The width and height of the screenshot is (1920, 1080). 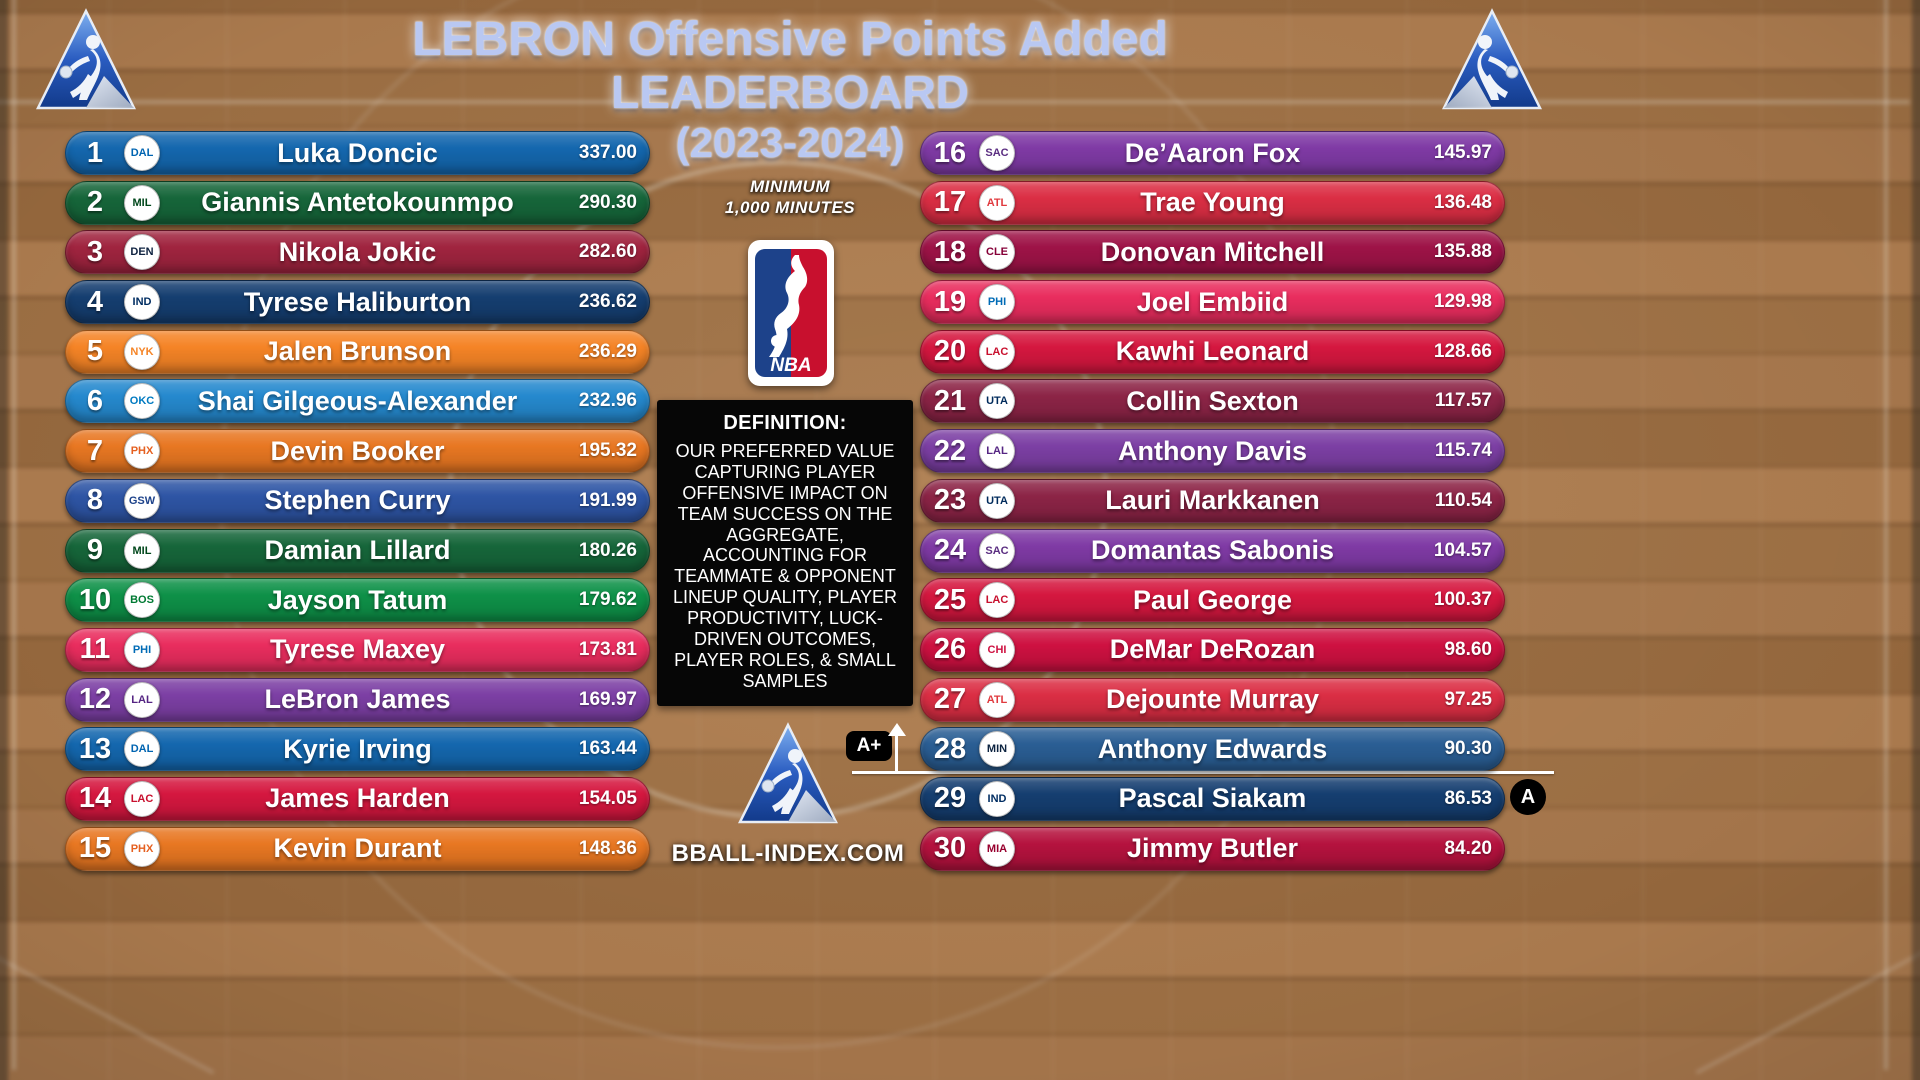 I want to click on rank-label: 21, so click(x=950, y=400).